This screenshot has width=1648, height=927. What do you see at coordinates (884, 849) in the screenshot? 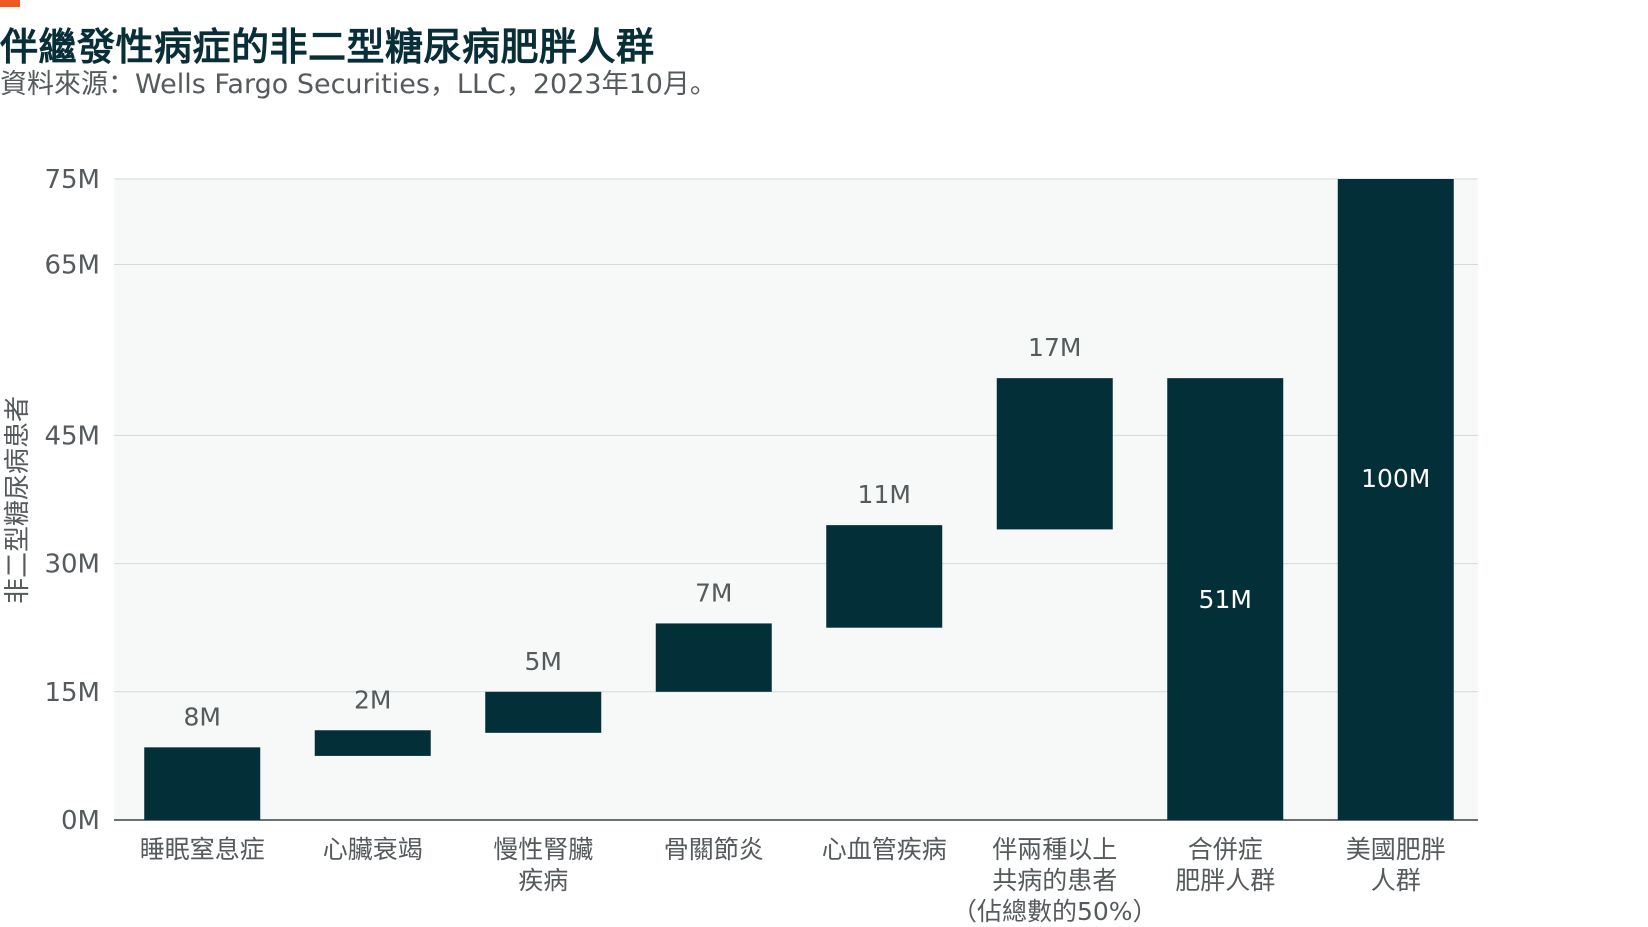
I see `x-tick-label: 心血管疾病` at bounding box center [884, 849].